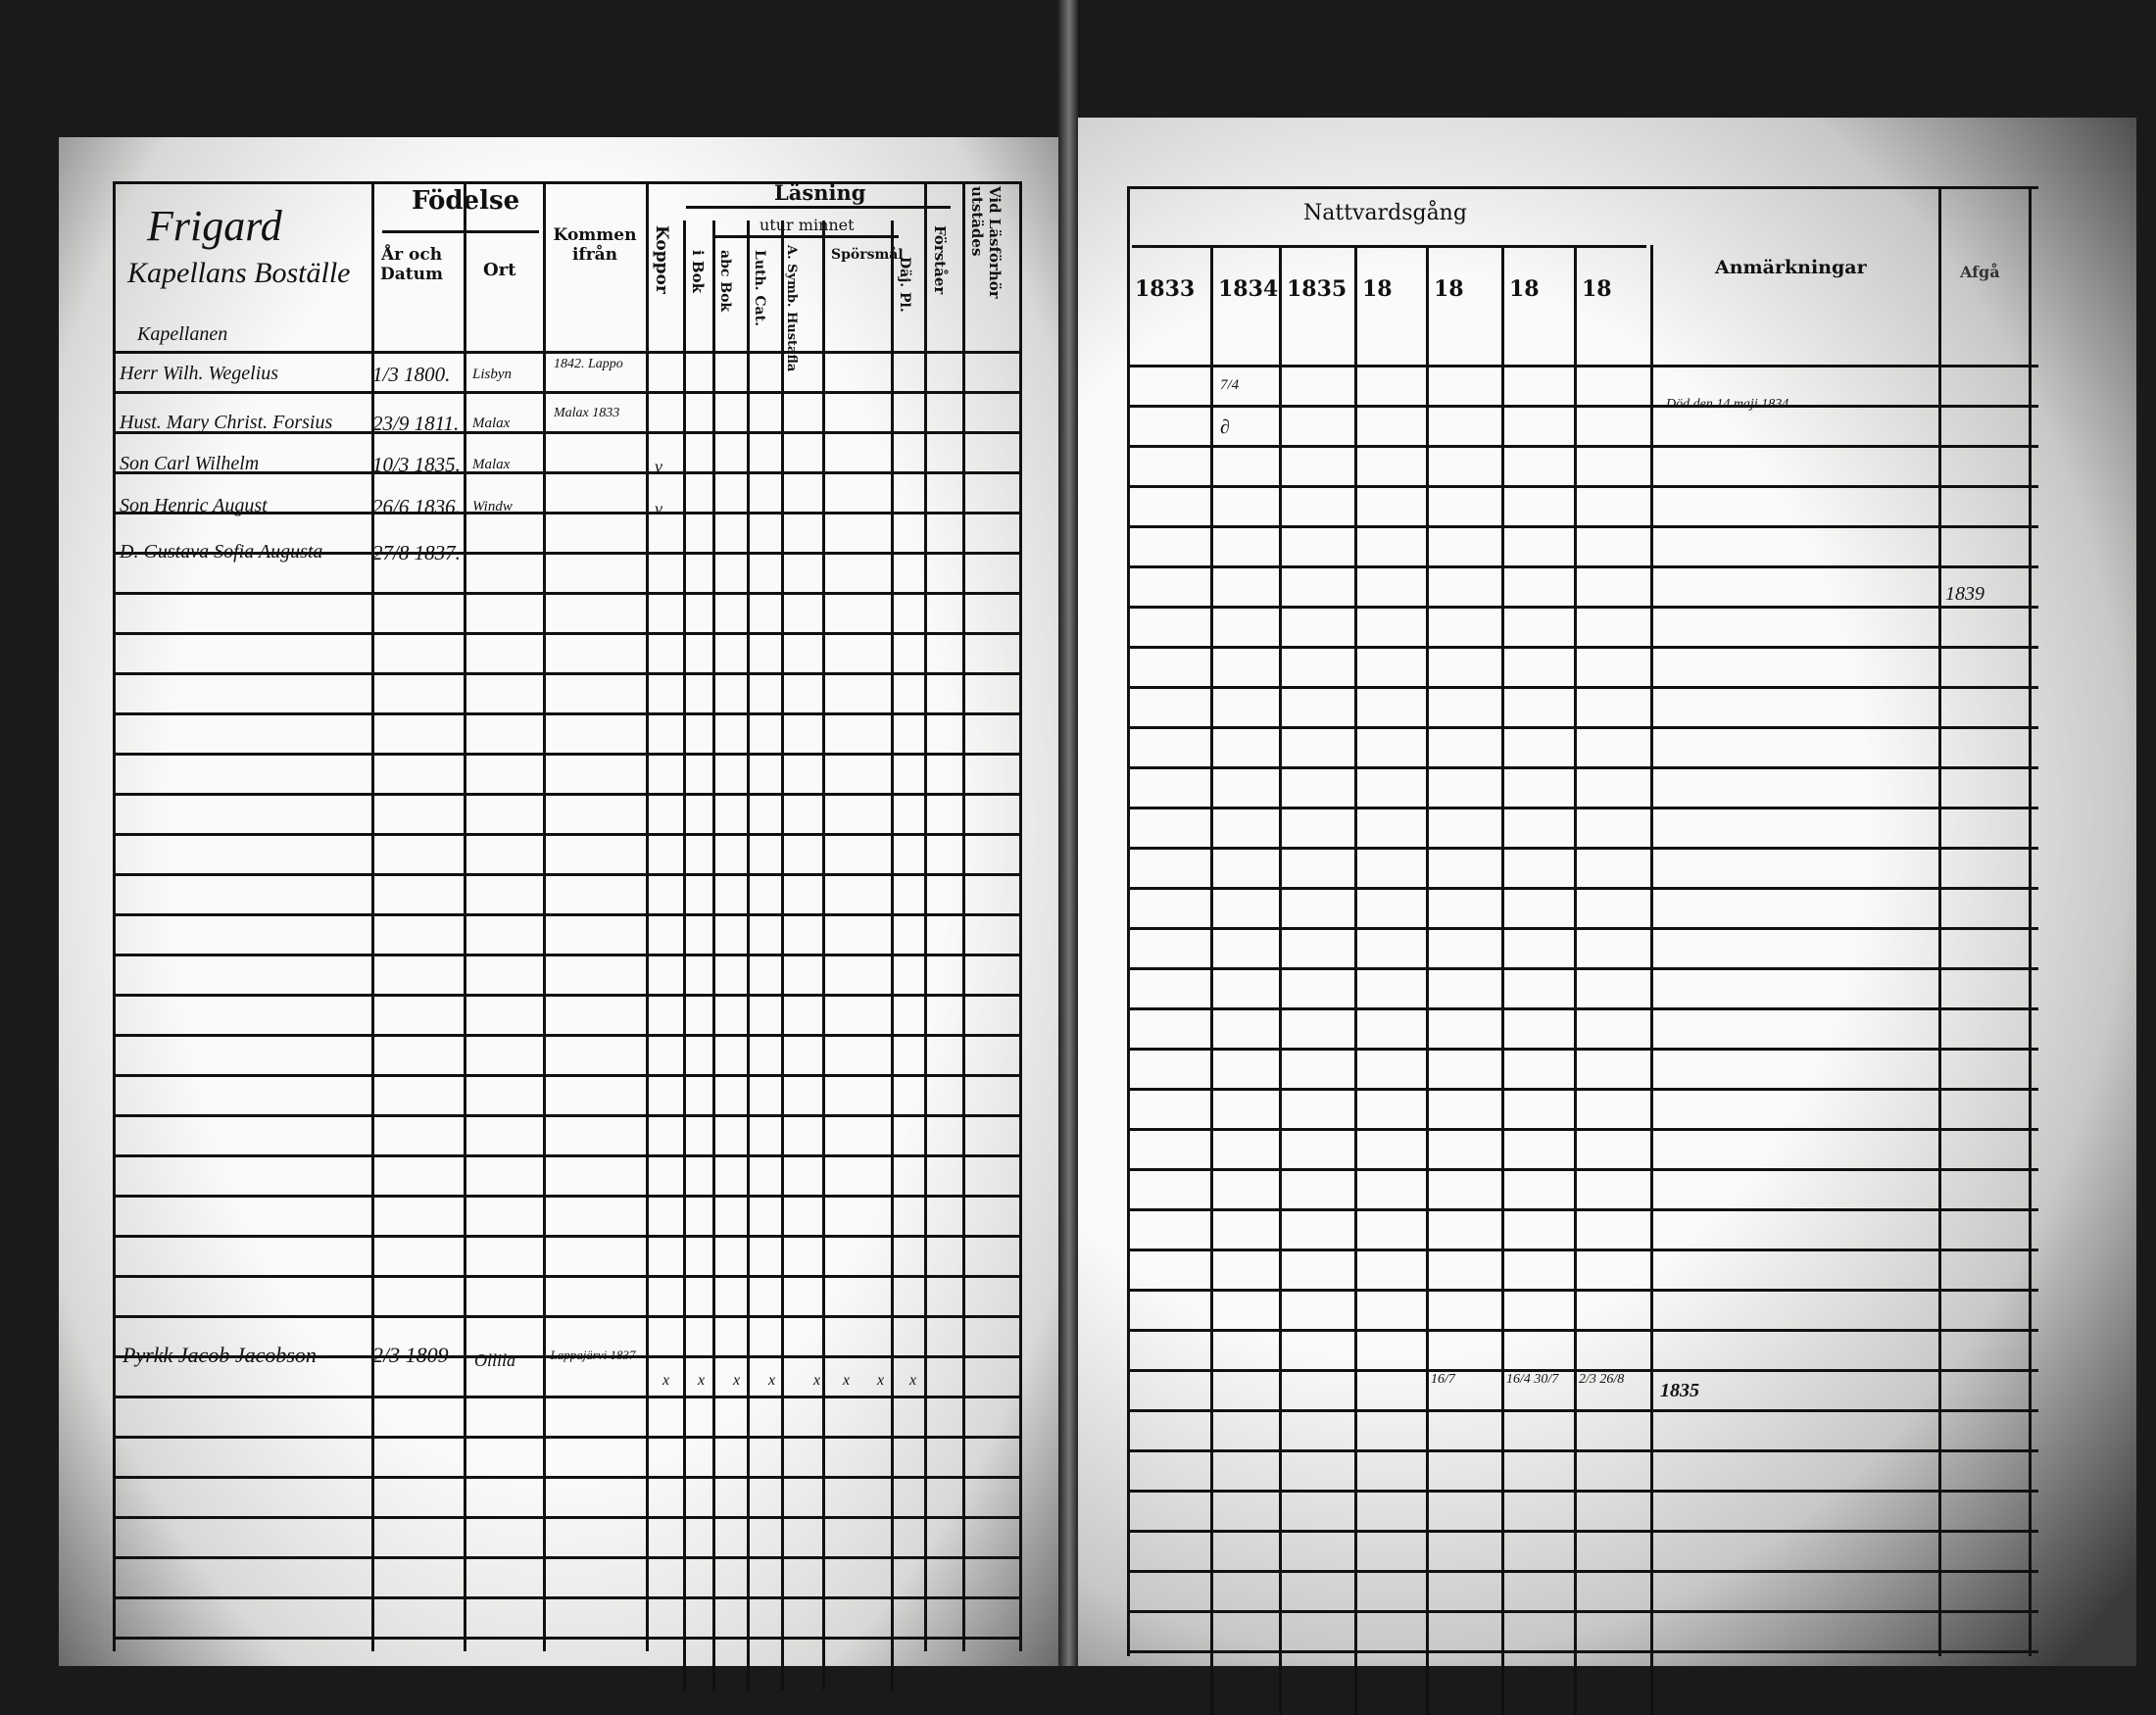 The image size is (2156, 1715). What do you see at coordinates (1449, 289) in the screenshot?
I see `year-header-4: 18` at bounding box center [1449, 289].